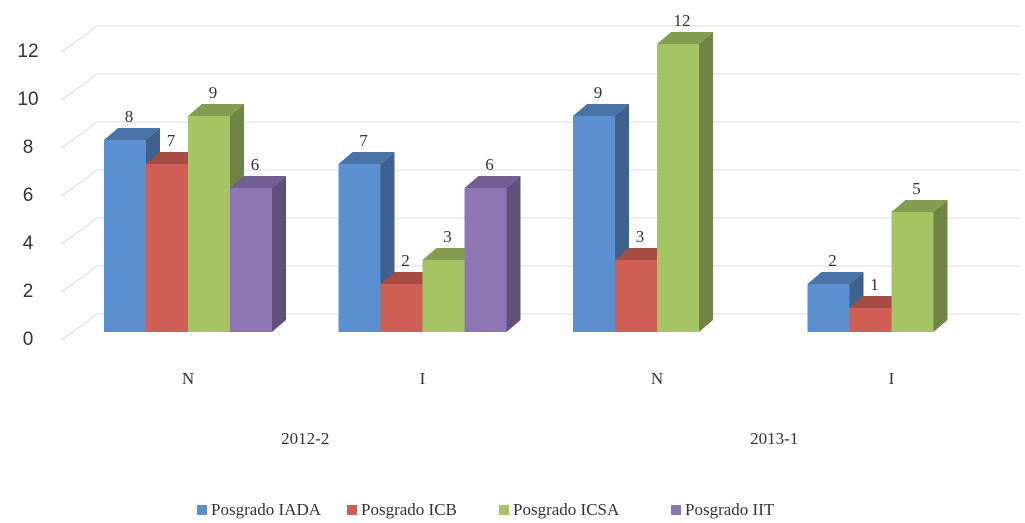  Describe the element at coordinates (566, 509) in the screenshot. I see `legend-label: Posgrado ICSA` at that location.